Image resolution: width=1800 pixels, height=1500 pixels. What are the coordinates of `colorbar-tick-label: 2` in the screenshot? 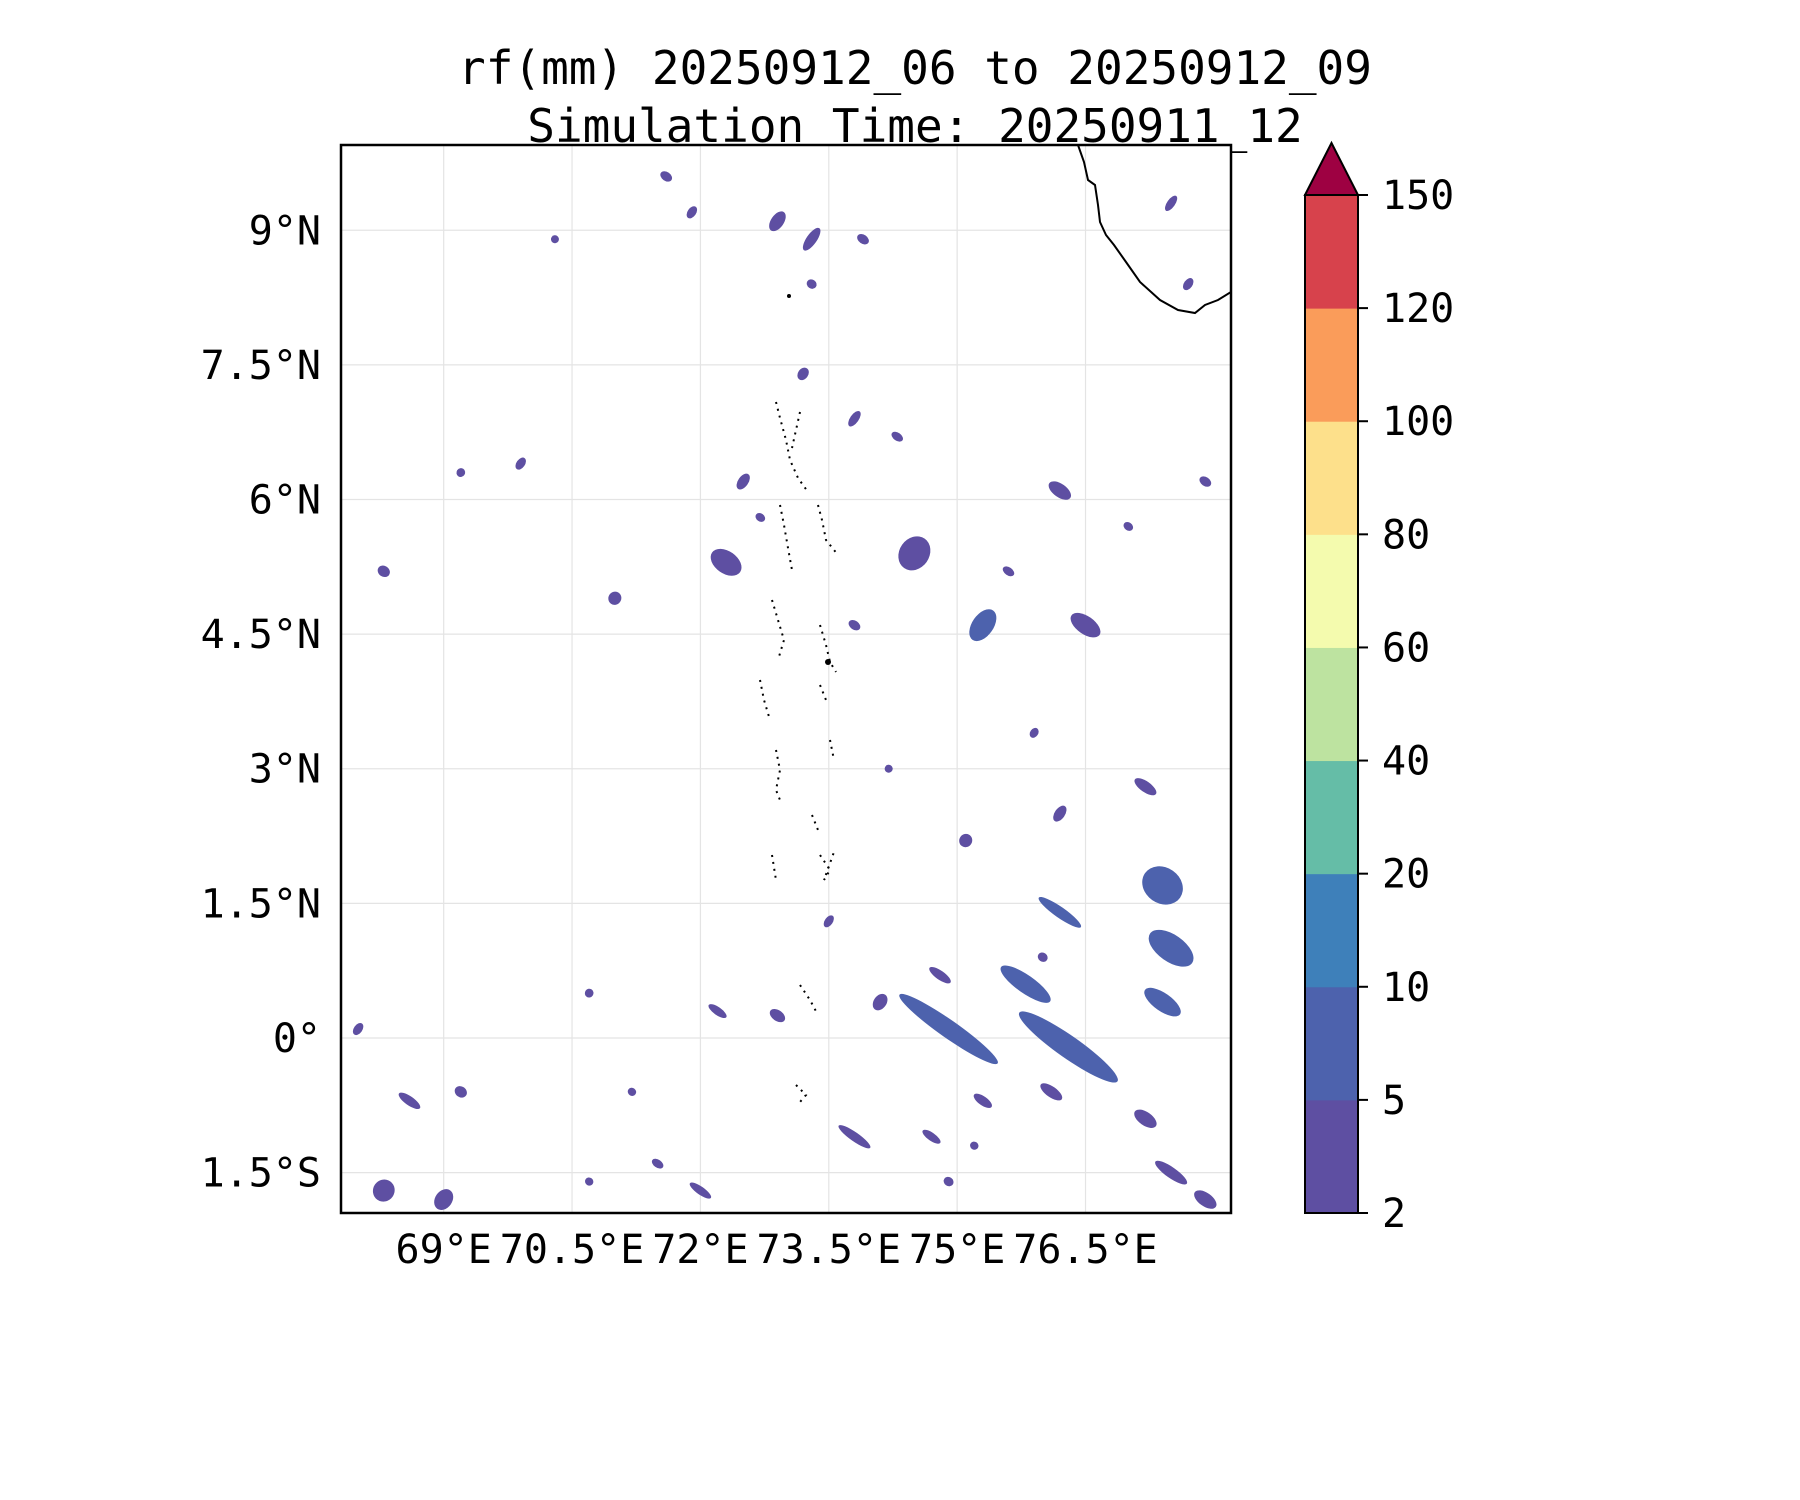 It's located at (1394, 1214).